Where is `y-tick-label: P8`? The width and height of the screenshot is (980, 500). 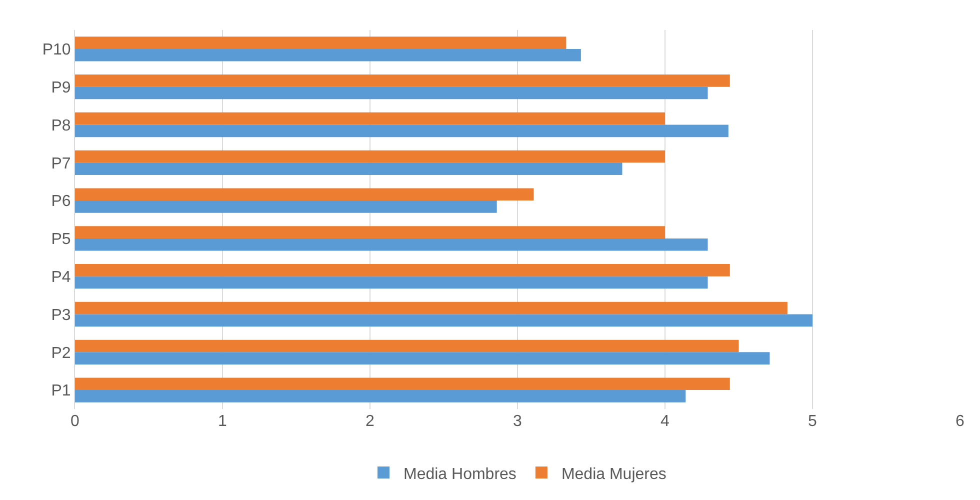 y-tick-label: P8 is located at coordinates (61, 125).